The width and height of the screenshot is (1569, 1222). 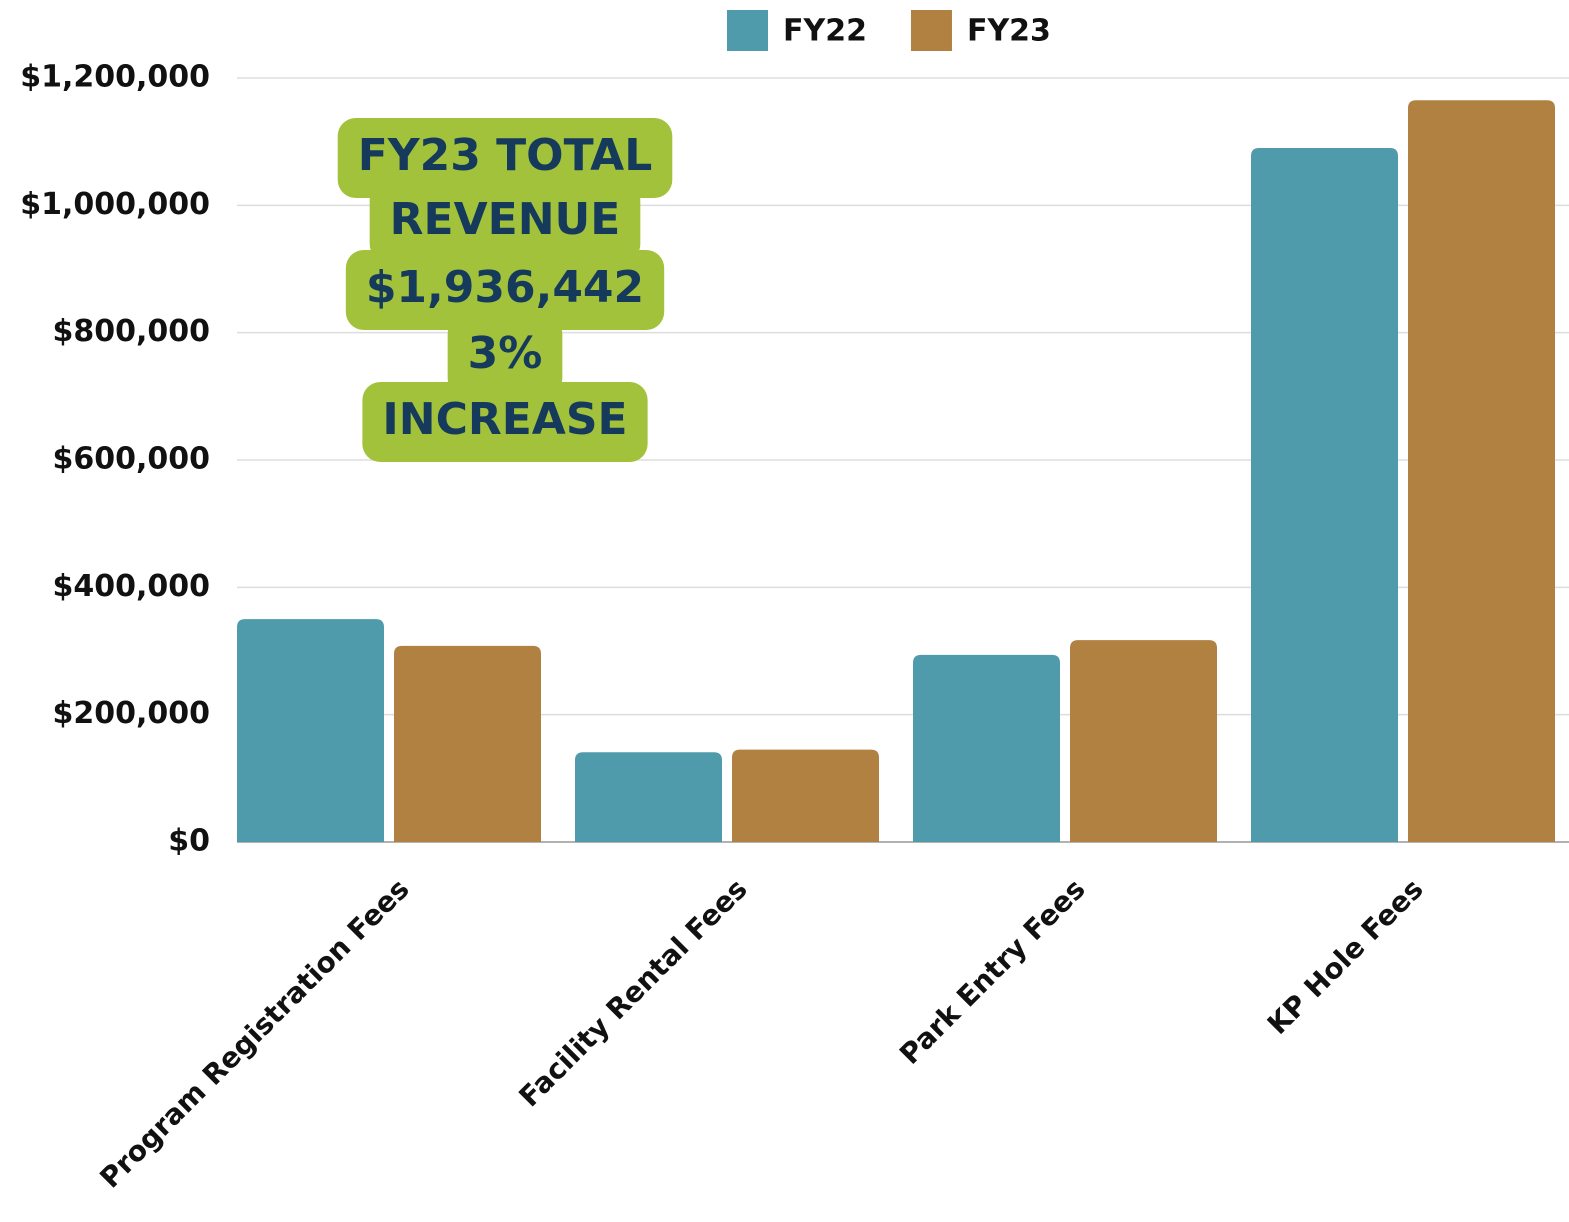 What do you see at coordinates (131, 331) in the screenshot?
I see `y-tick-label: $800,000` at bounding box center [131, 331].